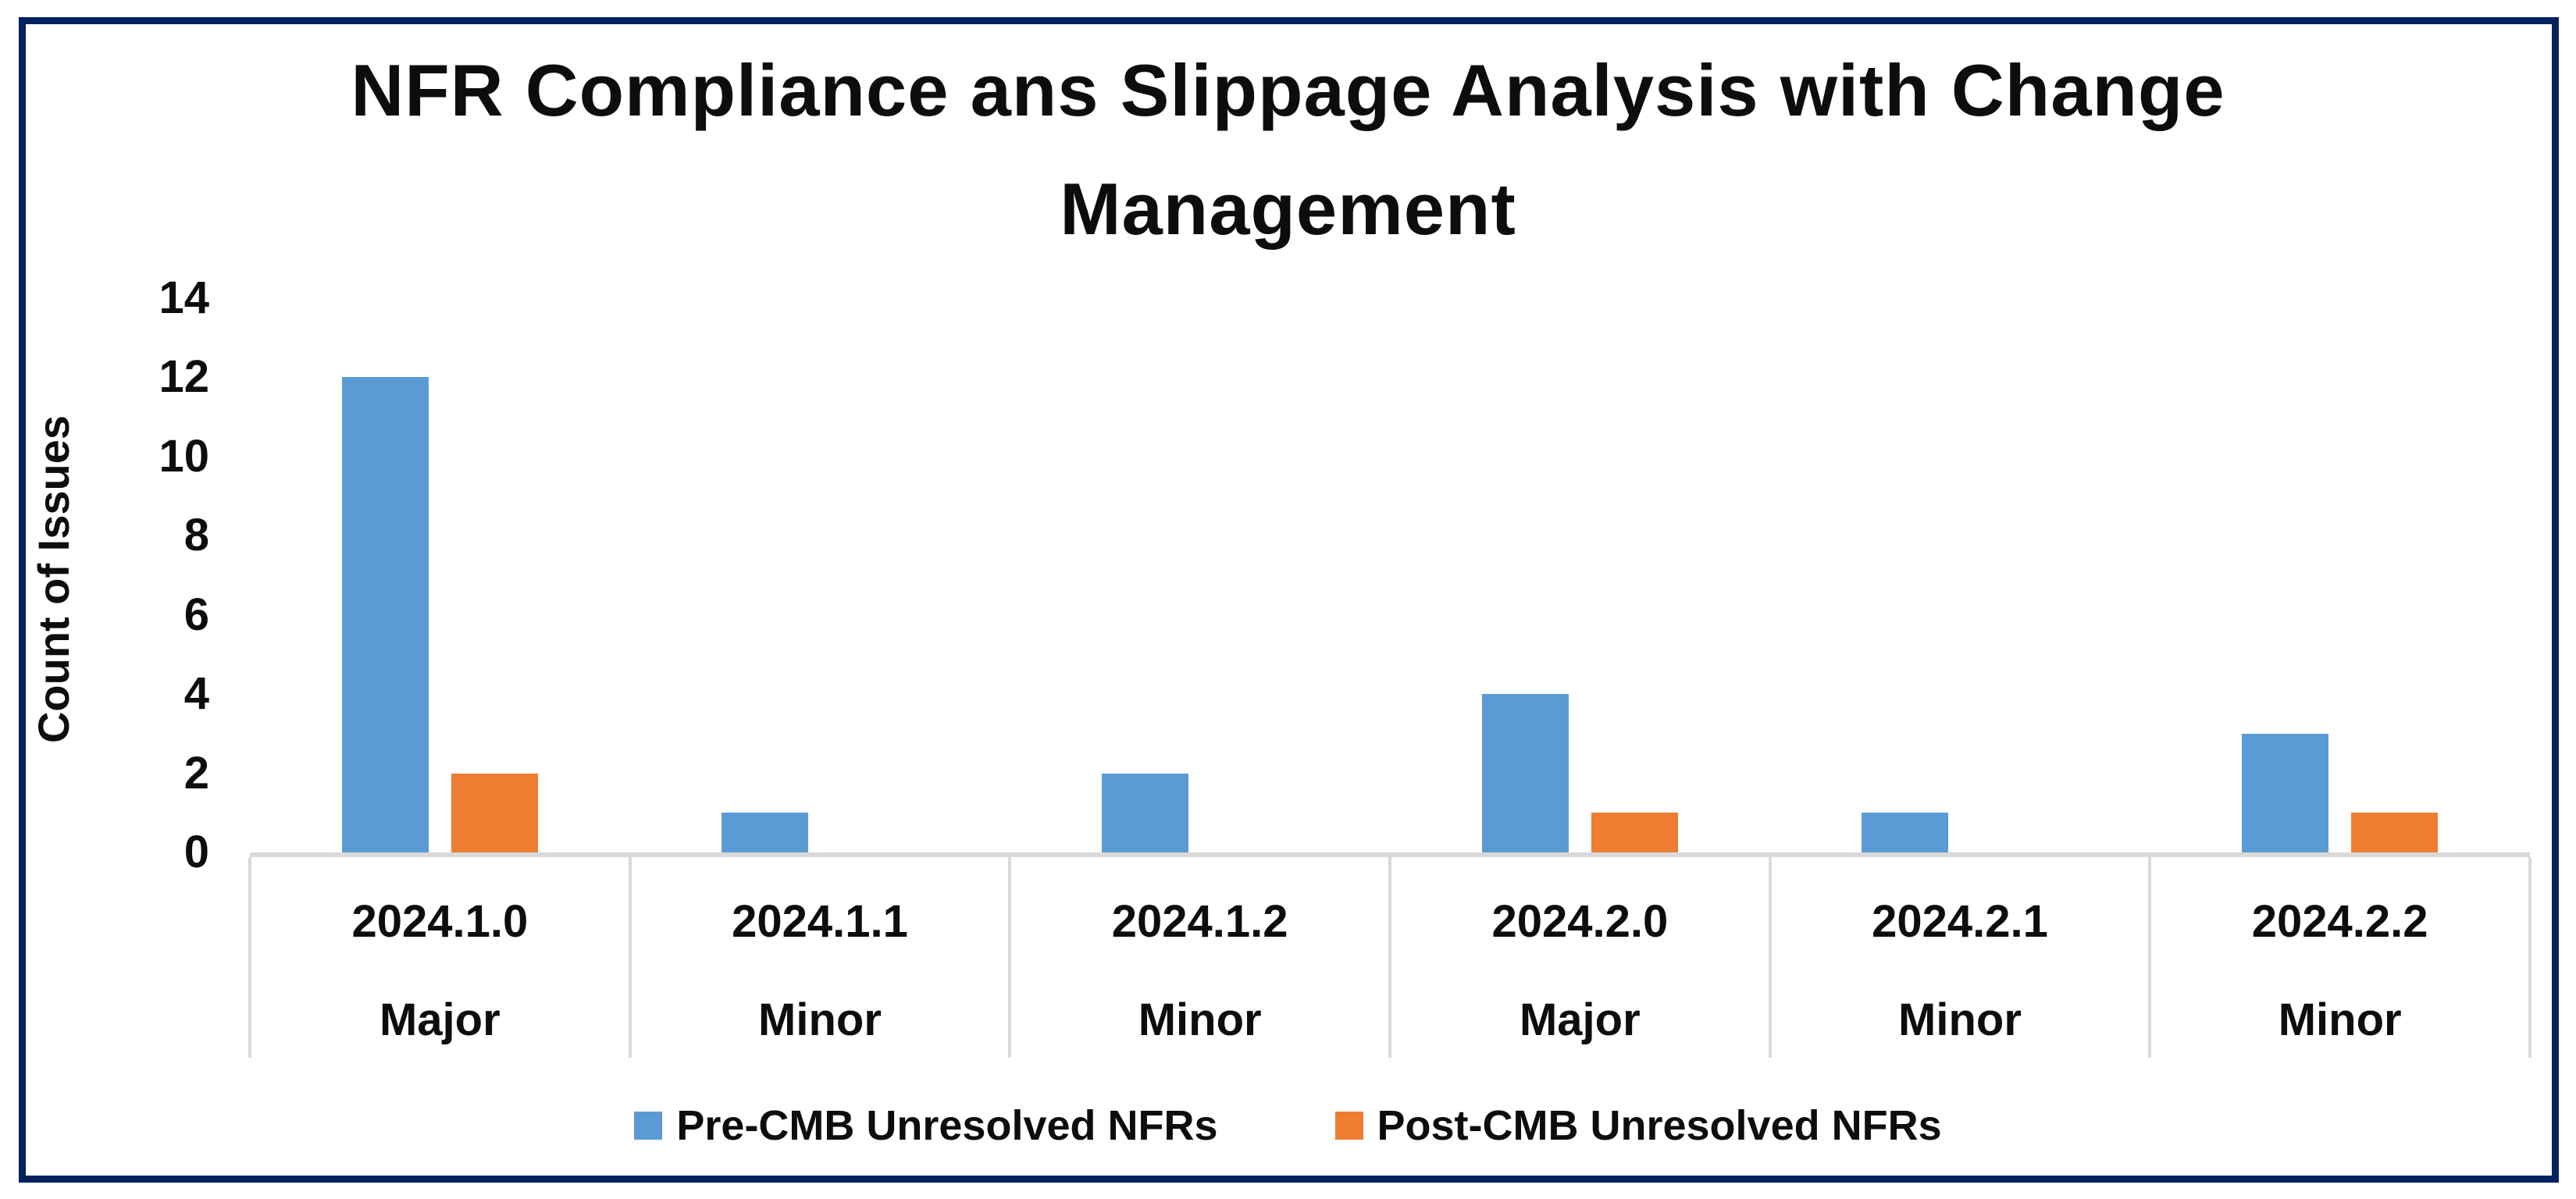  I want to click on legend-item: Pre-CMB Unresolved NFRs, so click(926, 1125).